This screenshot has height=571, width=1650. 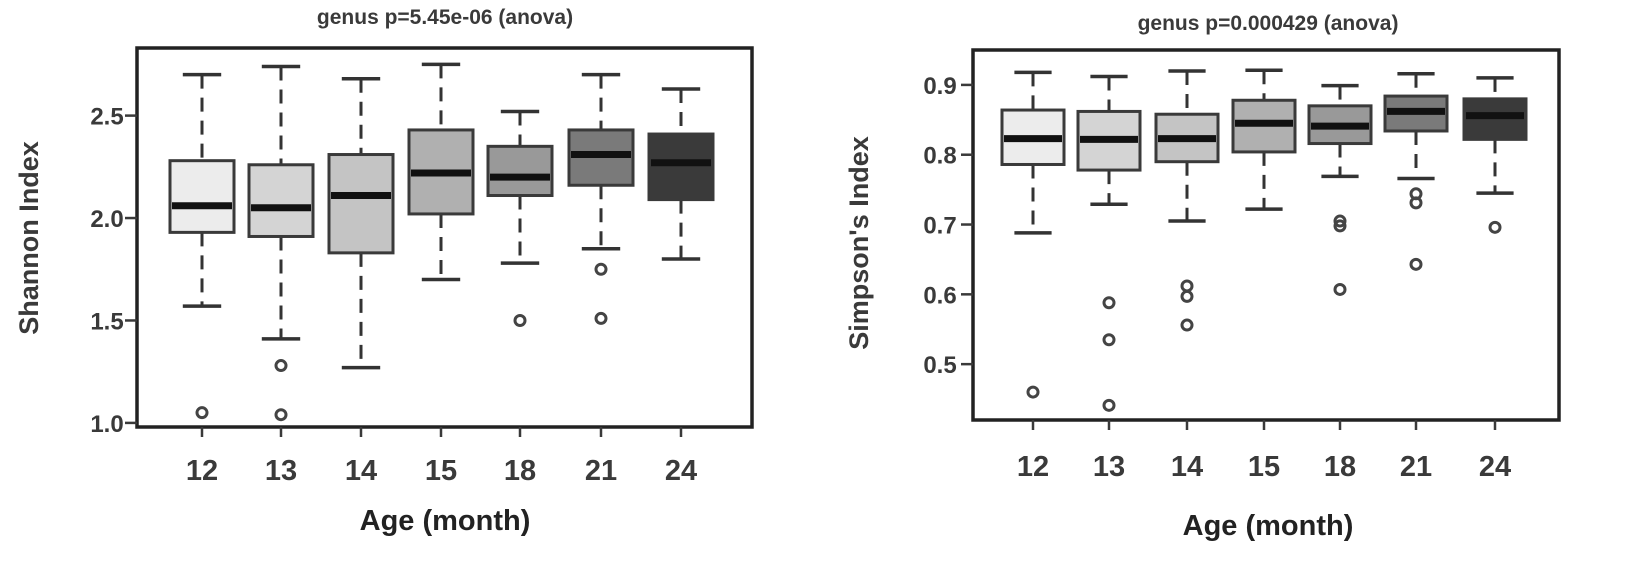 I want to click on y-axis-label: Simpson's Index, so click(x=859, y=242).